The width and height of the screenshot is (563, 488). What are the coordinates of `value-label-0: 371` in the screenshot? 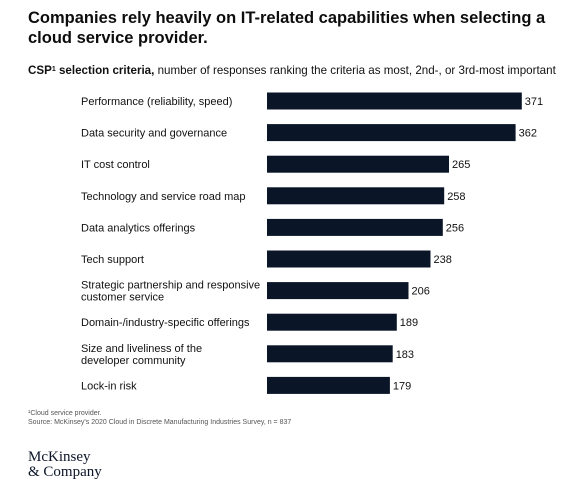 It's located at (534, 102).